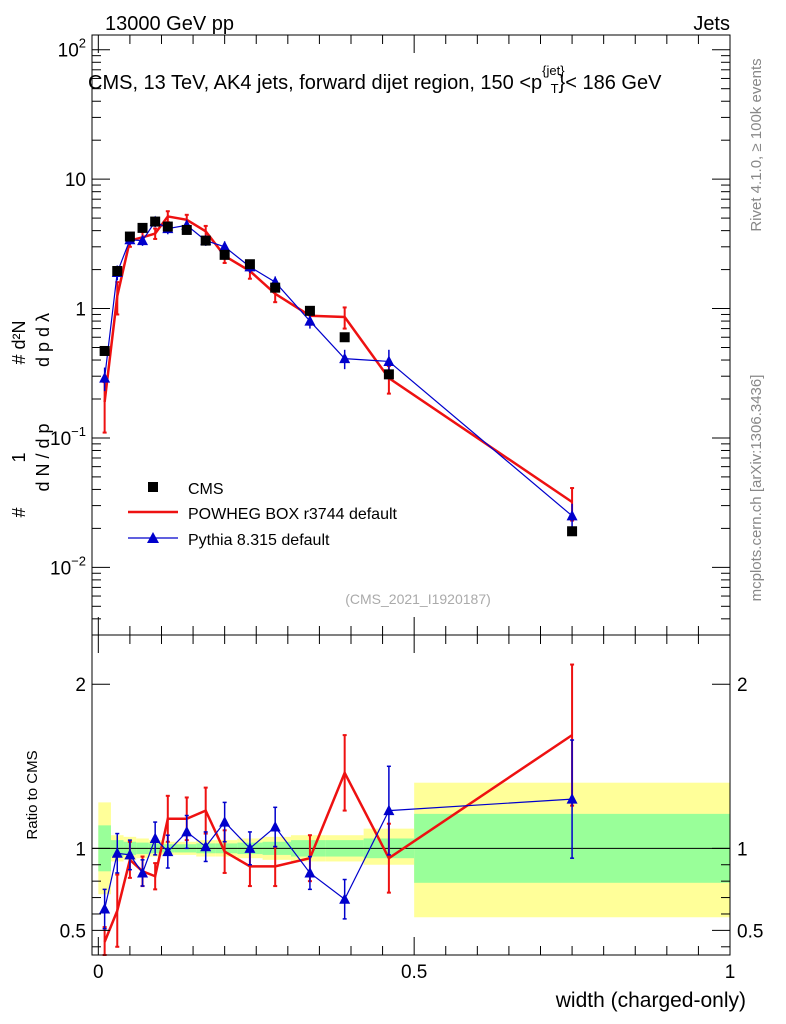 Image resolution: width=786 pixels, height=1024 pixels. What do you see at coordinates (19, 458) in the screenshot?
I see `ylabel-part-one: 1` at bounding box center [19, 458].